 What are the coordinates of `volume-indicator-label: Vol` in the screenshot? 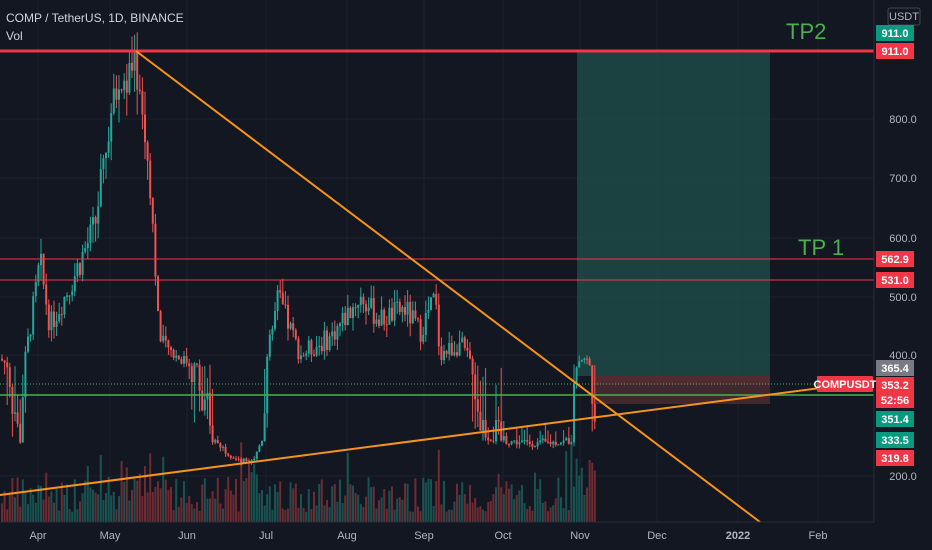 It's located at (14, 36).